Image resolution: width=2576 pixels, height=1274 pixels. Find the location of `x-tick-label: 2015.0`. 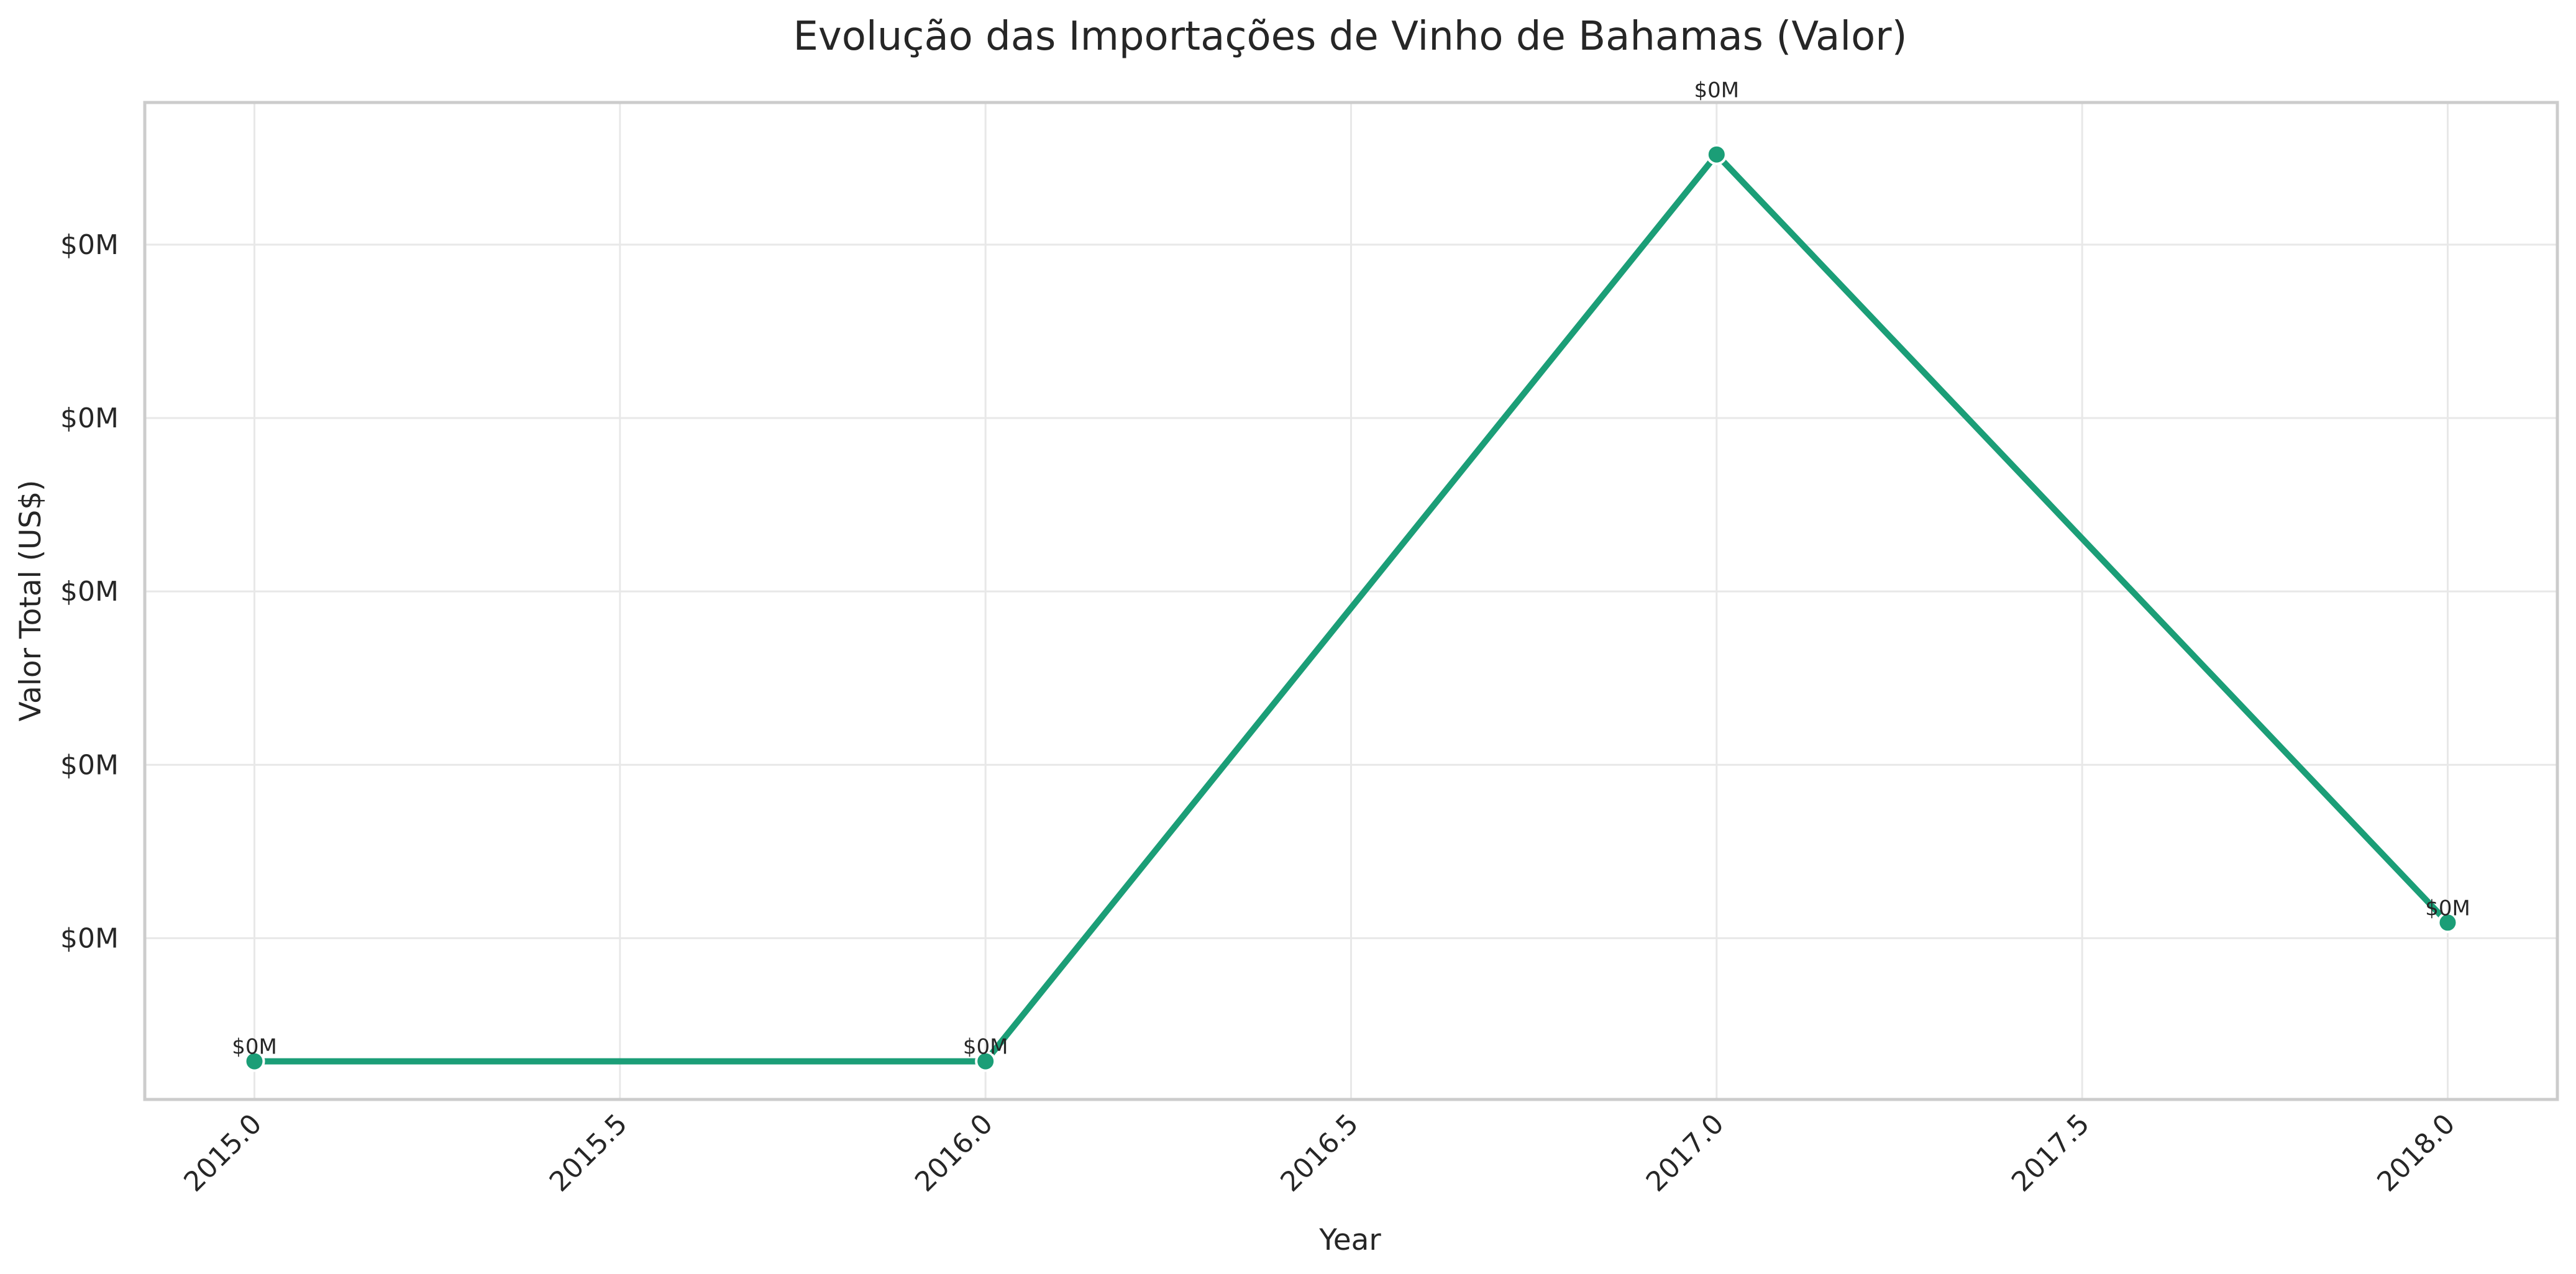

x-tick-label: 2015.0 is located at coordinates (223, 1153).